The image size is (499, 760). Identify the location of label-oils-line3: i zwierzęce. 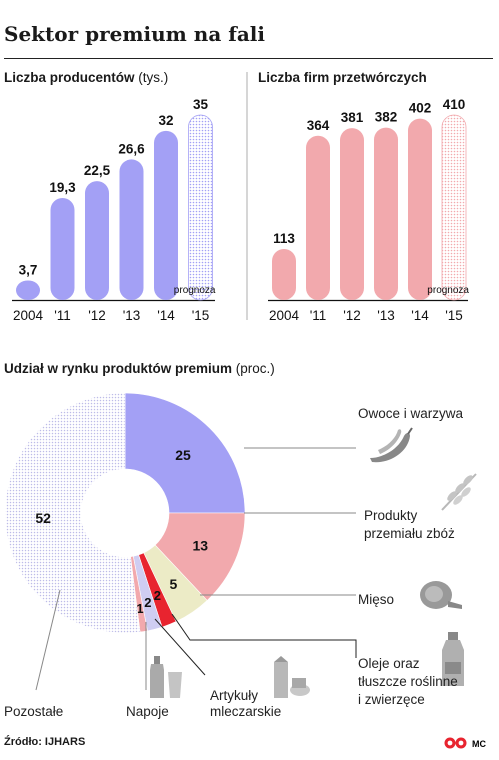
(391, 699).